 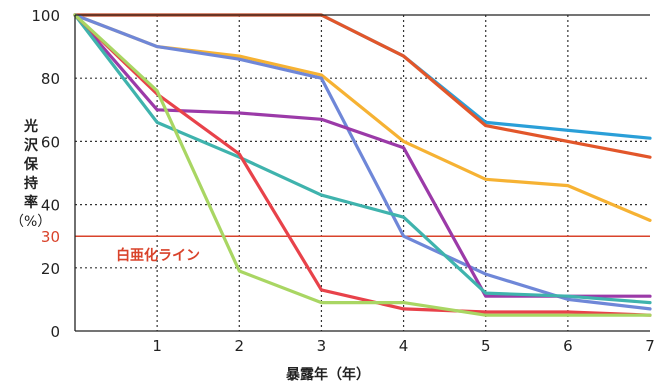 I want to click on x-axis-label: 暴露年（年）, so click(x=328, y=375).